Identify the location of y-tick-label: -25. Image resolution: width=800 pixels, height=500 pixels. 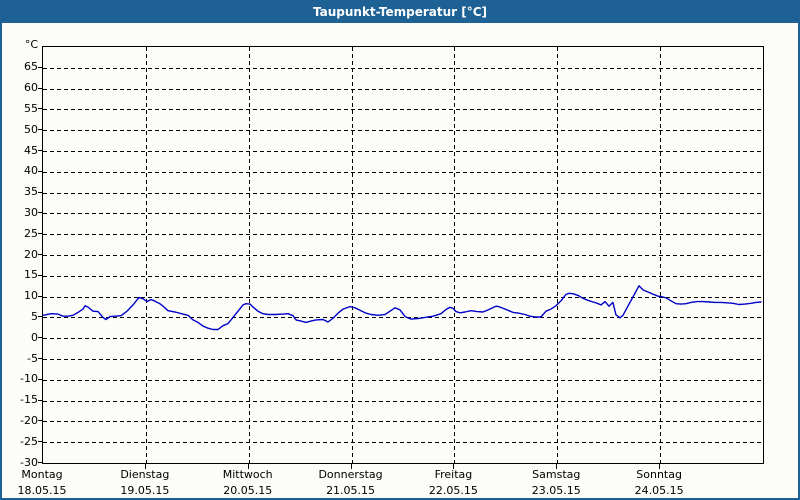
(29, 441).